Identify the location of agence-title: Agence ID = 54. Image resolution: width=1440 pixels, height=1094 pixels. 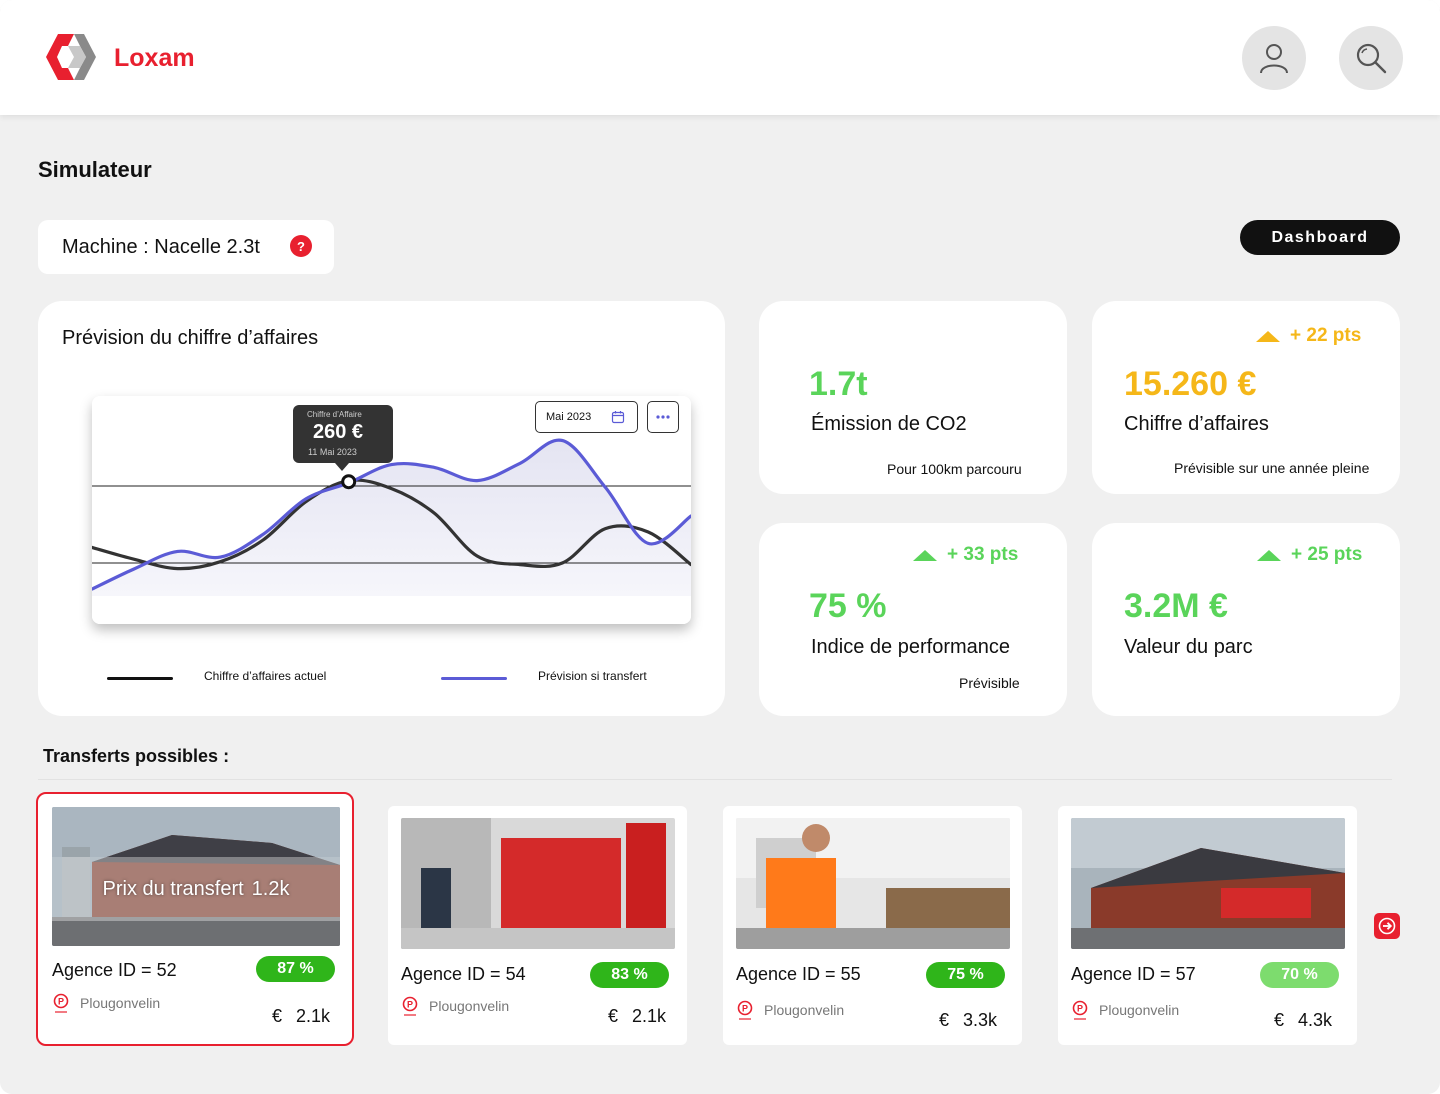
(463, 974).